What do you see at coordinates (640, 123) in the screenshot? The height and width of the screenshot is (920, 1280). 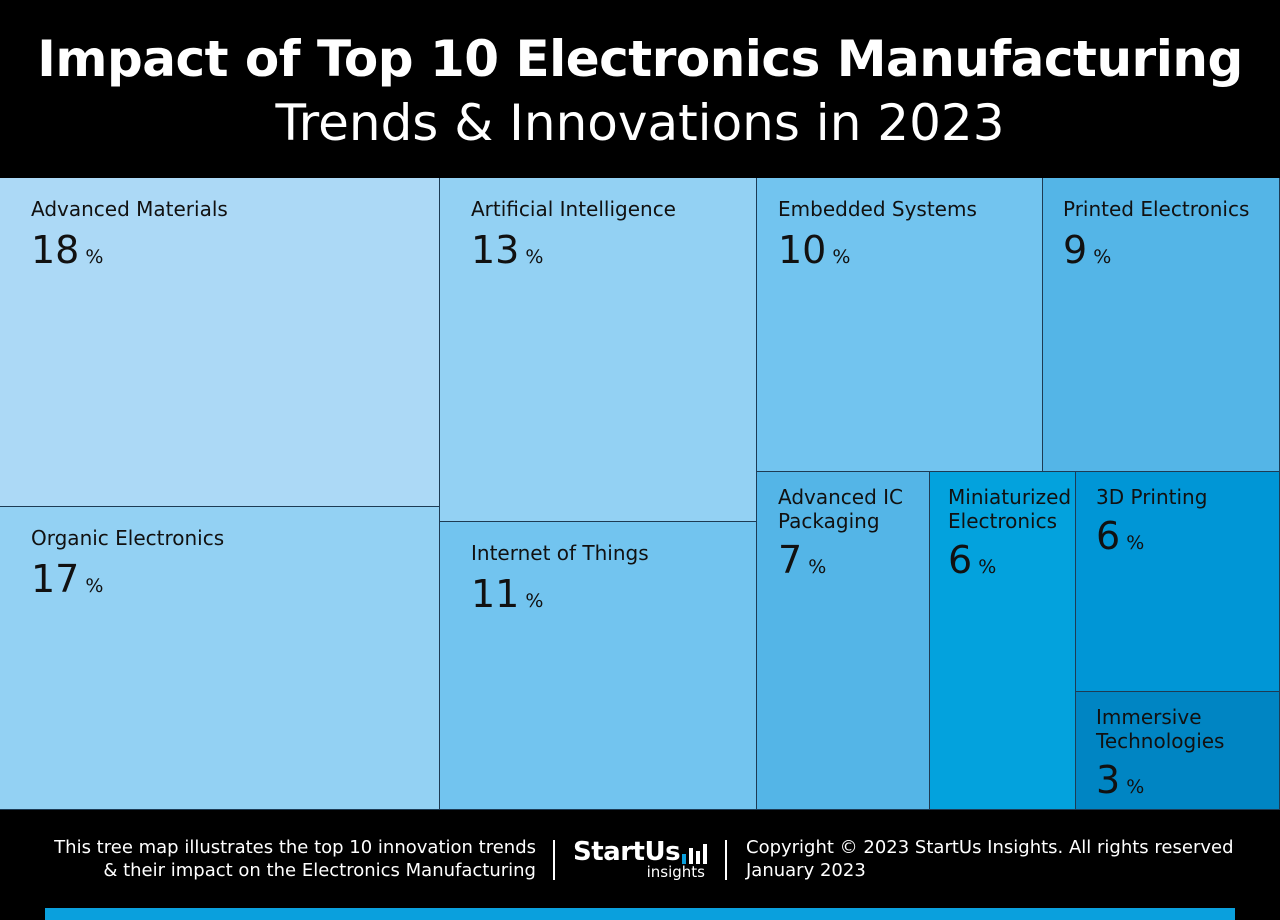 I see `chart-subtitle: Trends & Innovations in 2023` at bounding box center [640, 123].